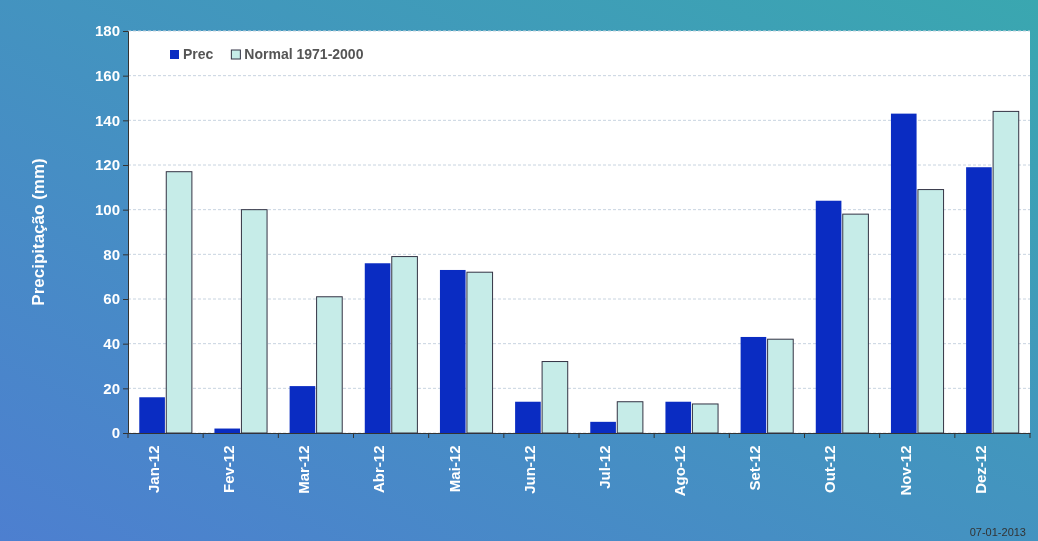  What do you see at coordinates (107, 75) in the screenshot?
I see `y-tick-label: 160` at bounding box center [107, 75].